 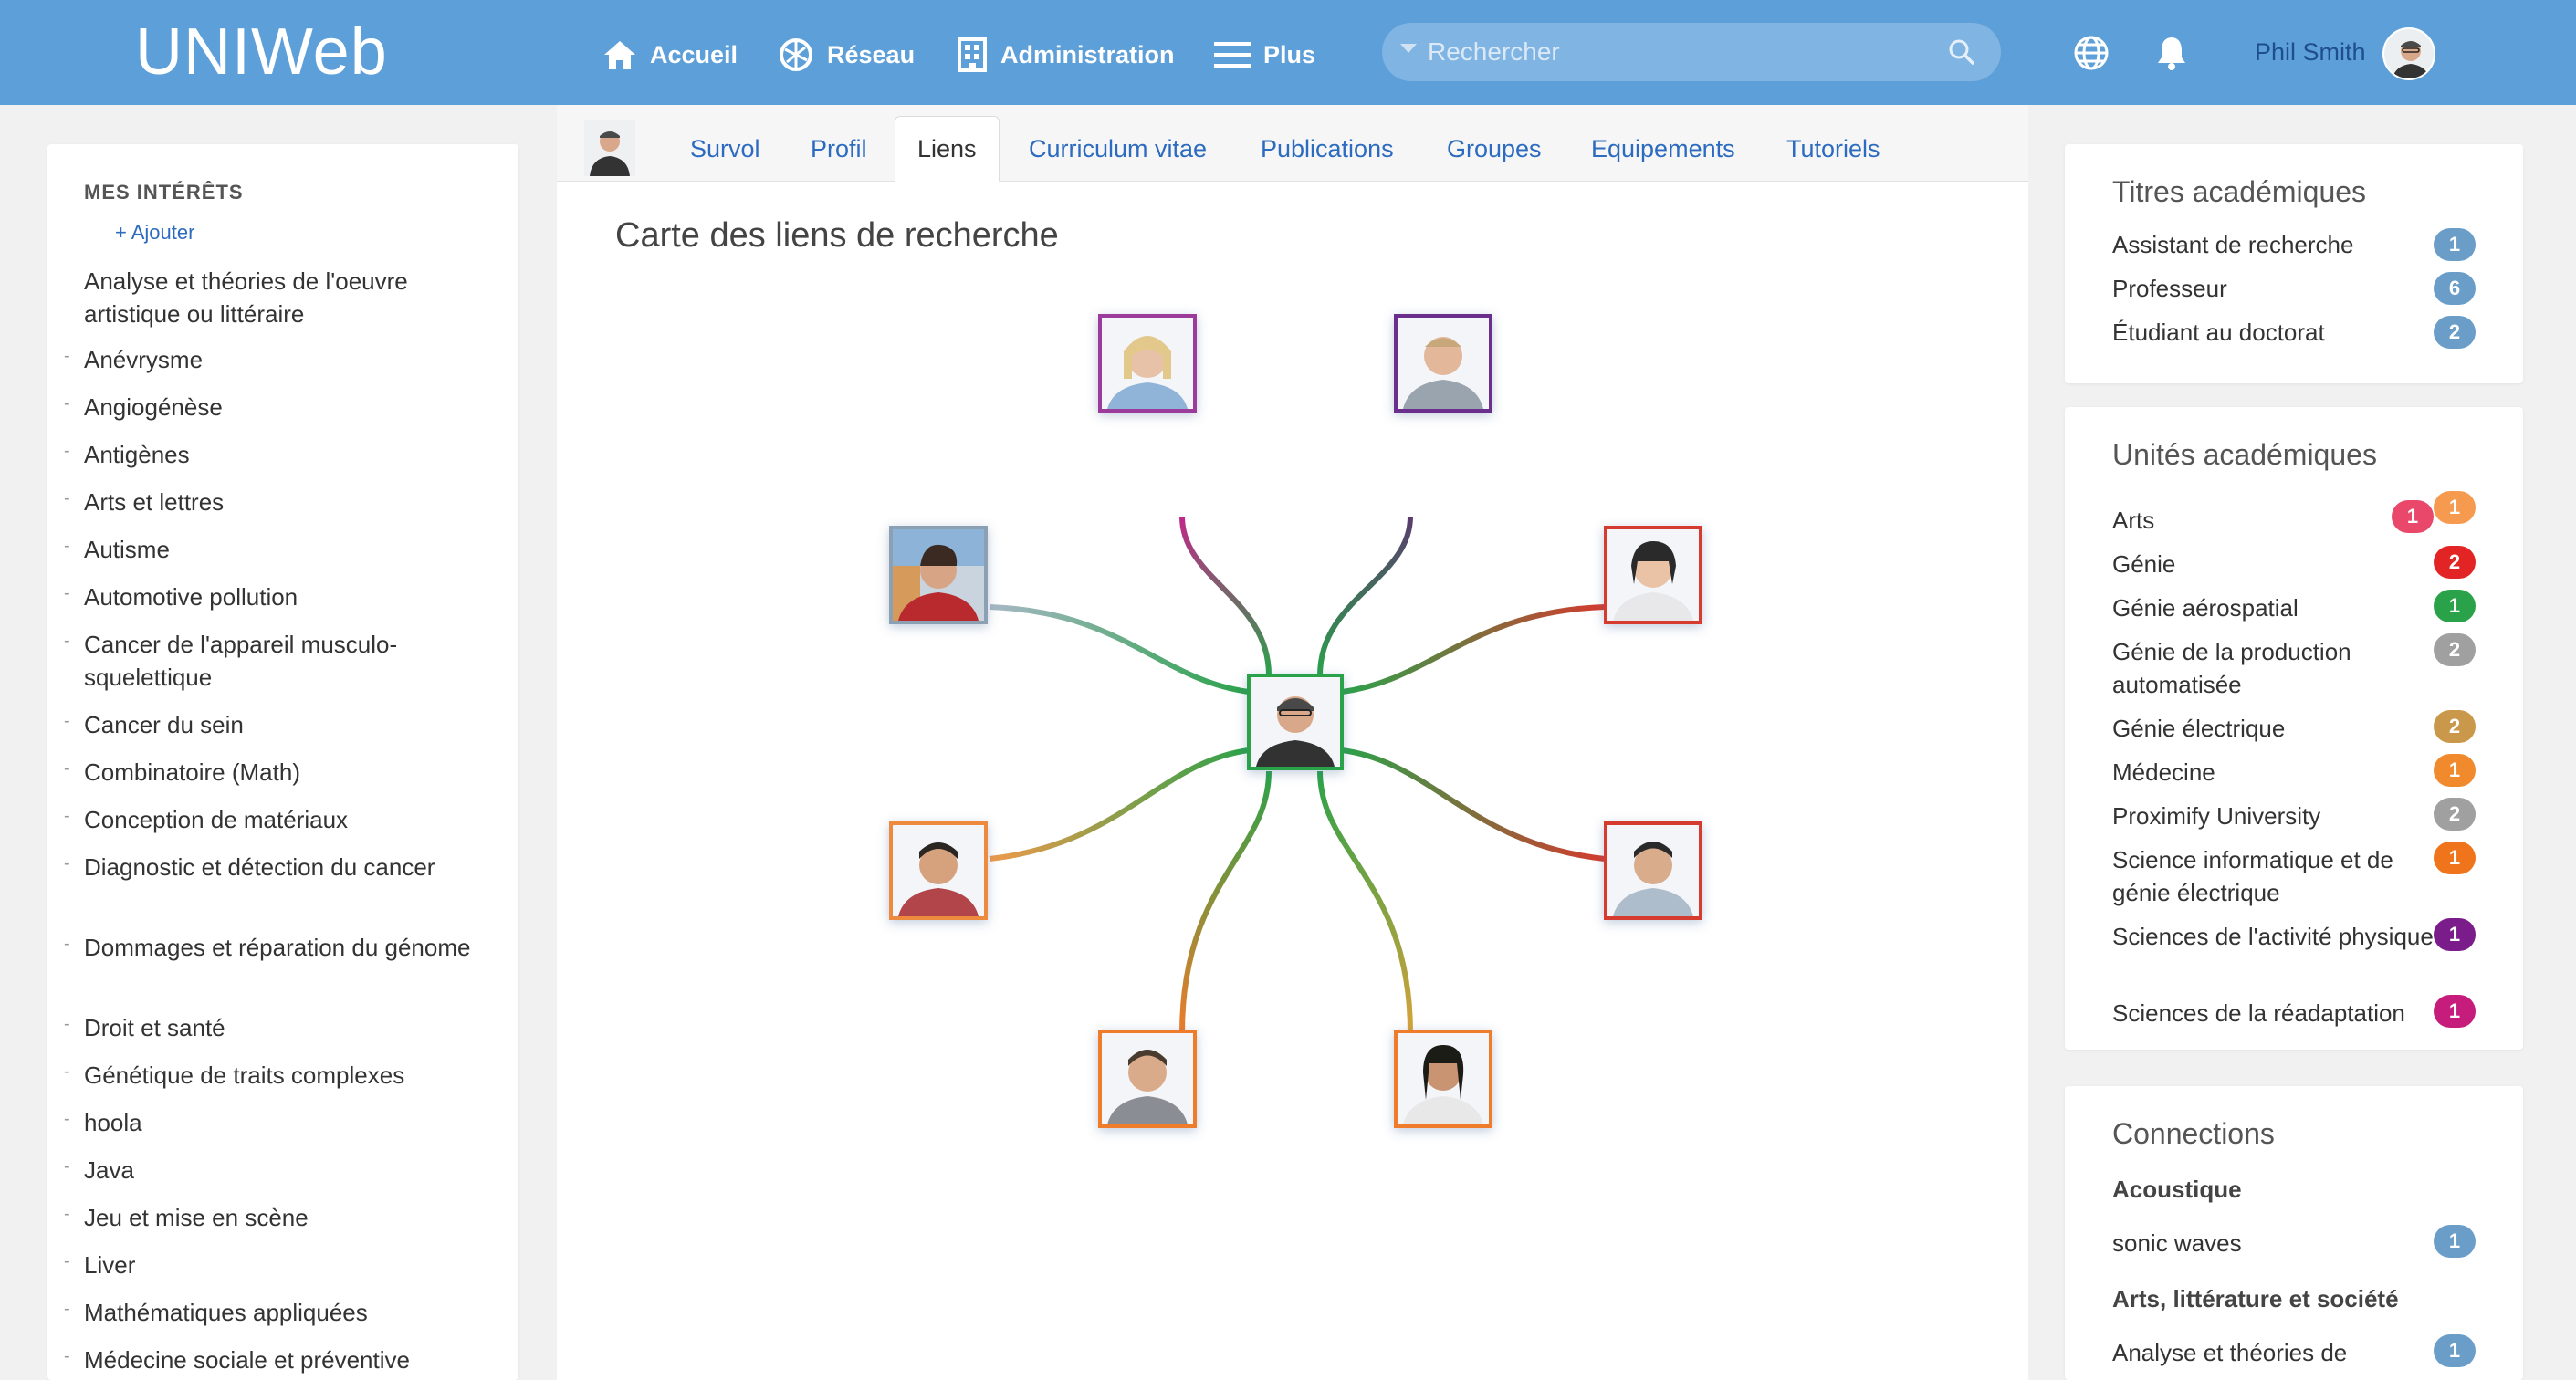 What do you see at coordinates (2216, 816) in the screenshot?
I see `unite-row: Proximify University` at bounding box center [2216, 816].